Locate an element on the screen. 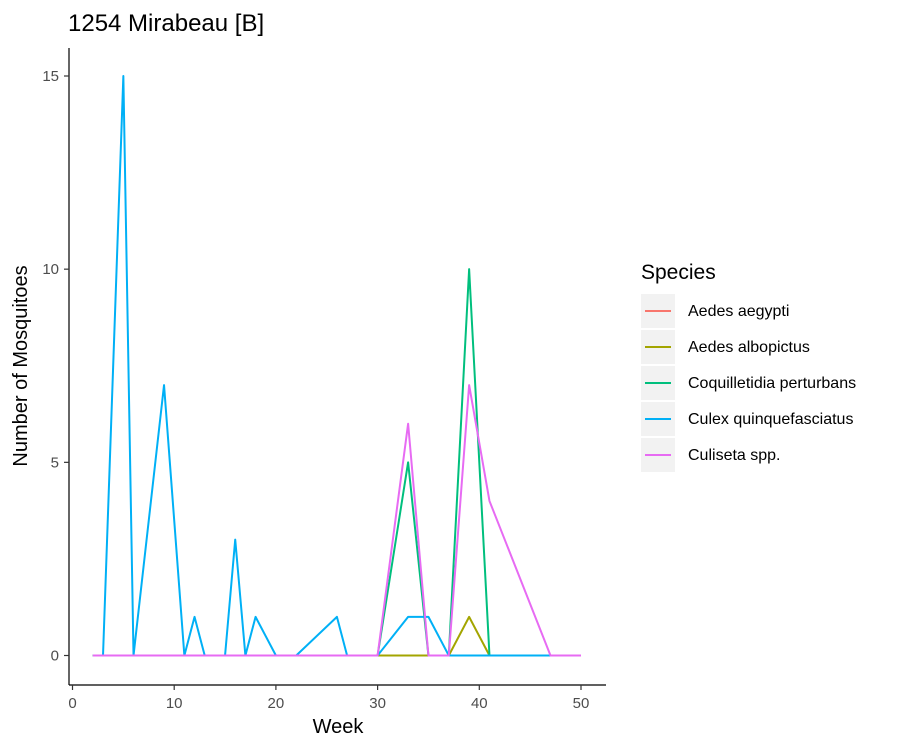  legend-item: Aedes aegypti is located at coordinates (715, 311).